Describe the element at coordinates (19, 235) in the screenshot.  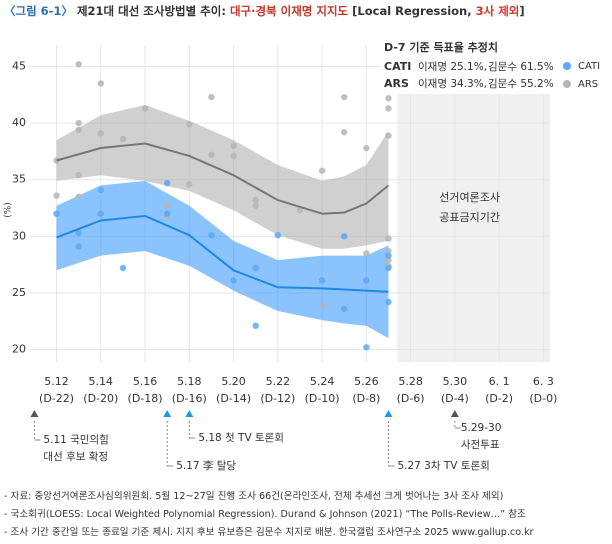
I see `y-tick-label: 30` at that location.